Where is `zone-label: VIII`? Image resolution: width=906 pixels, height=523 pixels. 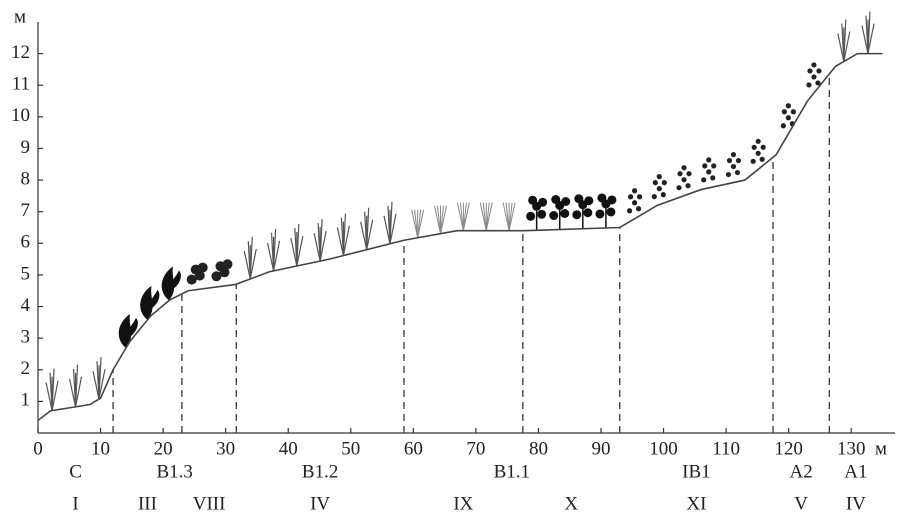
zone-label: VIII is located at coordinates (209, 503).